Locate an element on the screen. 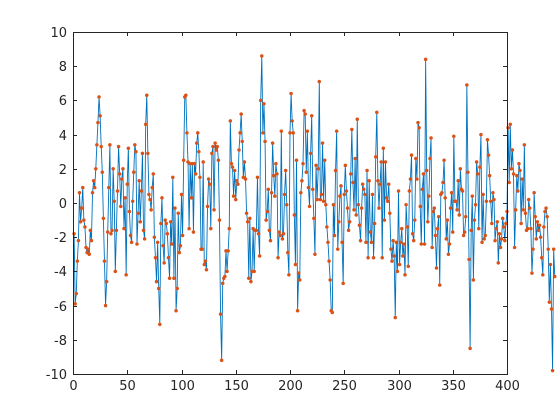 This screenshot has height=420, width=560. y-tick-label: 10 is located at coordinates (58, 33).